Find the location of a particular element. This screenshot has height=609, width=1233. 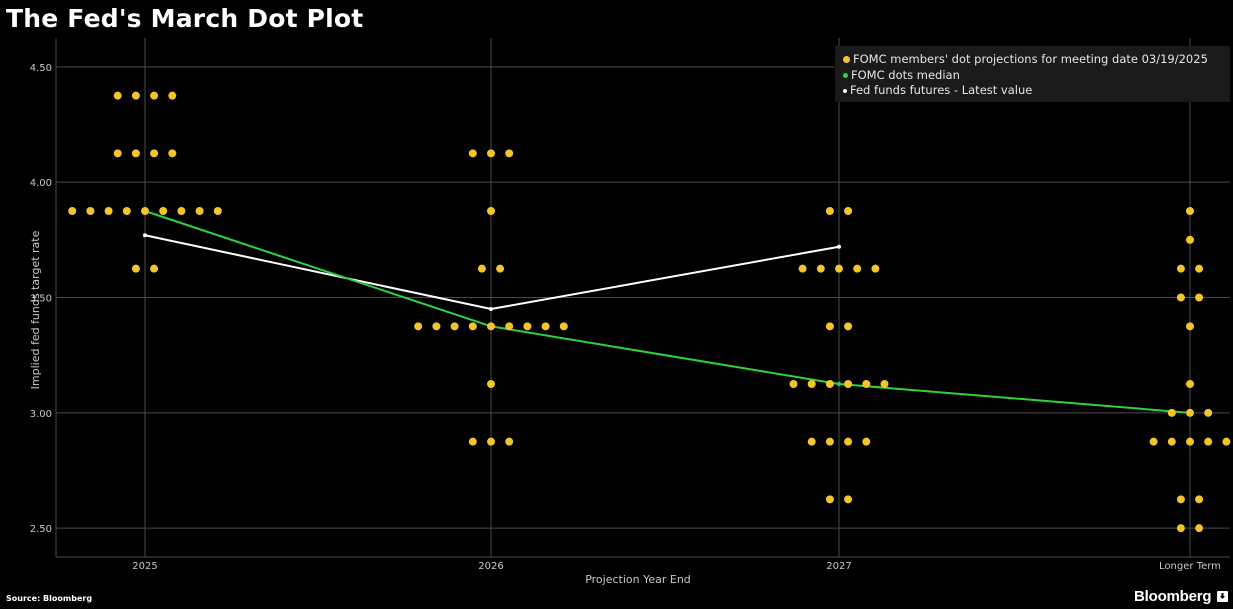

x-tick-label: 2025 is located at coordinates (144, 566).